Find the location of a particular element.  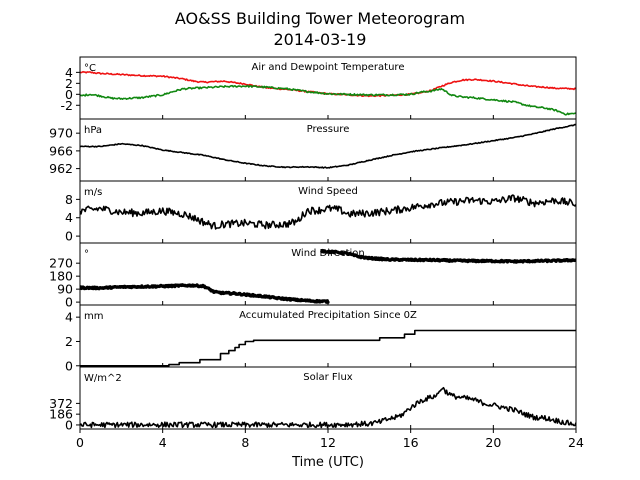

panel-prec: 4 2 0 mm Accumulated Precipitation Since 0Z is located at coordinates (321, 338).